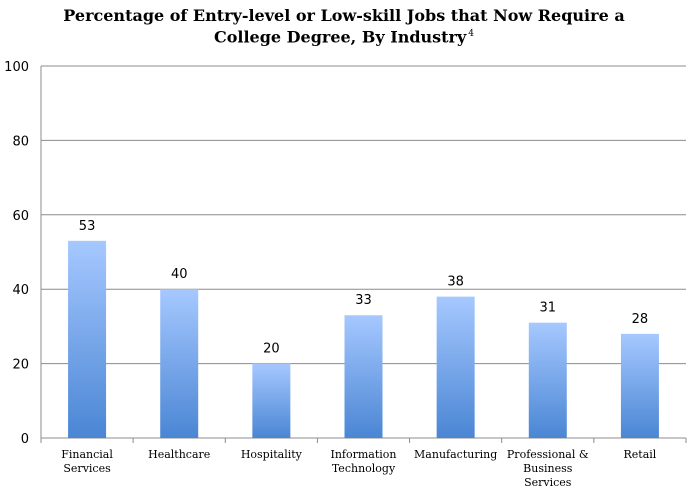  I want to click on data-label: 33, so click(363, 300).